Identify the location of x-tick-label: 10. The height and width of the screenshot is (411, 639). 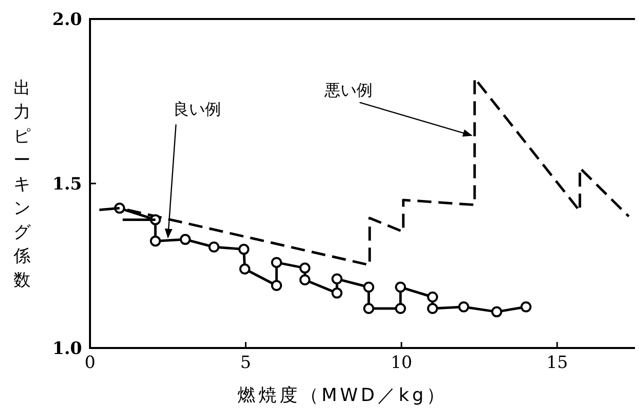
(401, 363).